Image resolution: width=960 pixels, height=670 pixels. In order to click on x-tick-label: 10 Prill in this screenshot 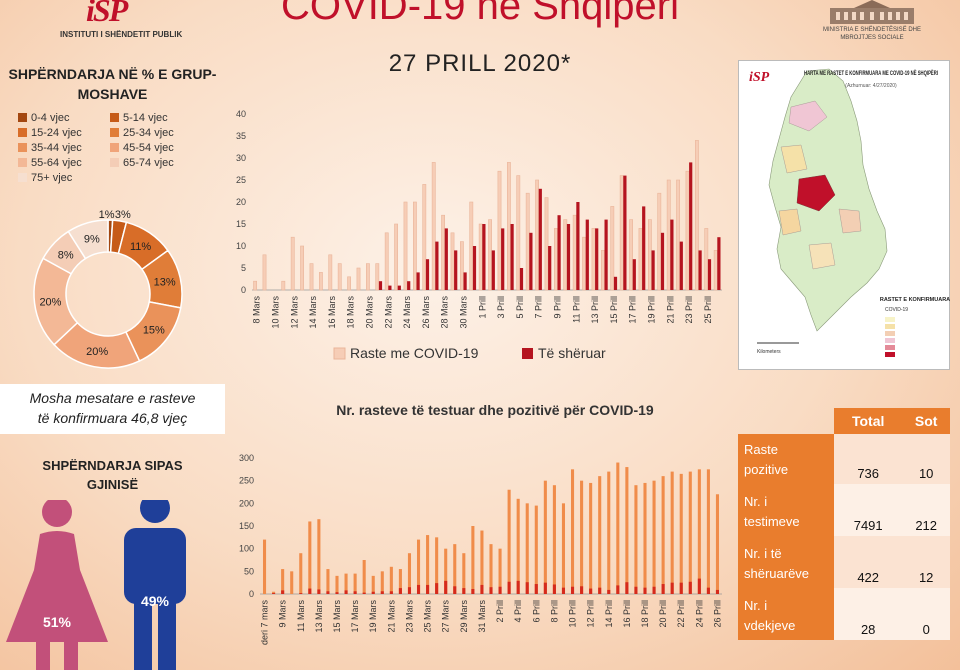, I will do `click(573, 614)`.